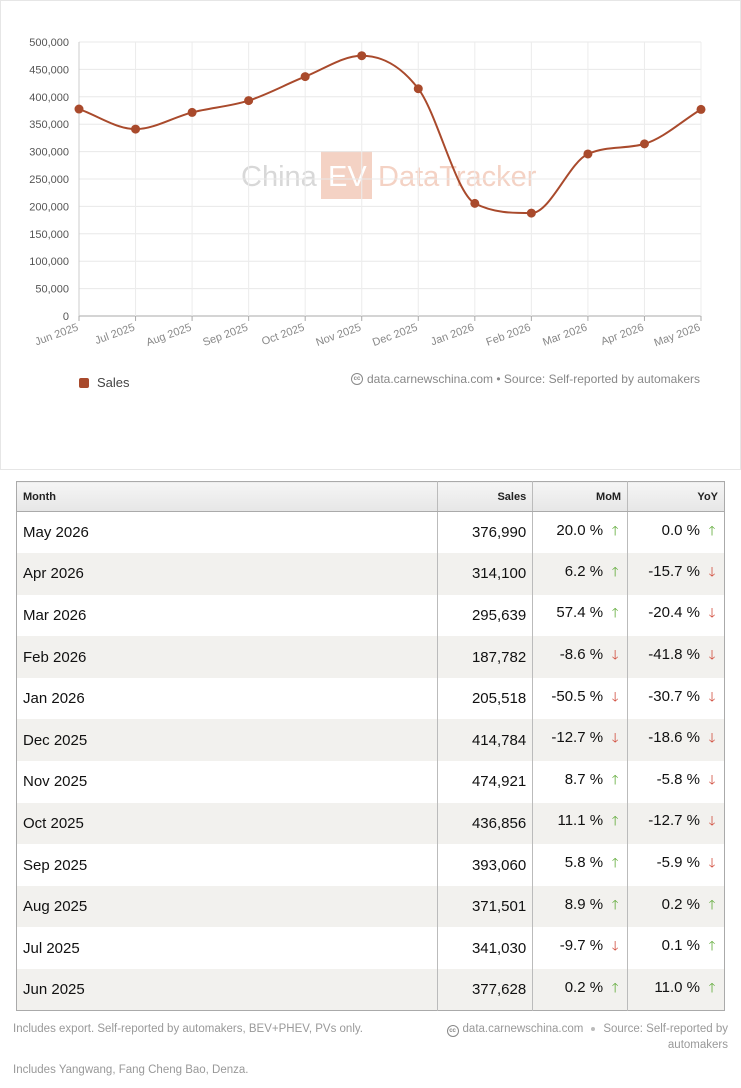  I want to click on table-header-row: Month Sales MoM YoY, so click(370, 496).